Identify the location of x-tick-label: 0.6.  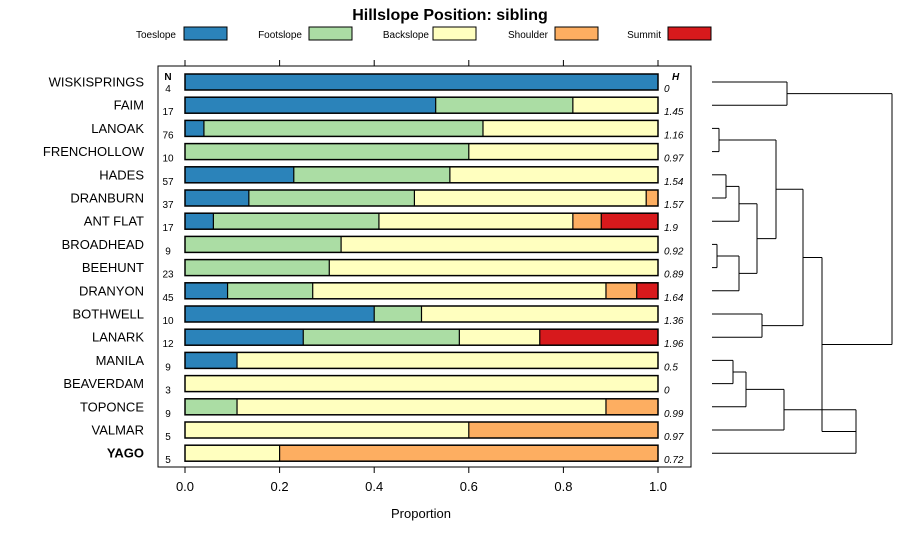
(469, 486).